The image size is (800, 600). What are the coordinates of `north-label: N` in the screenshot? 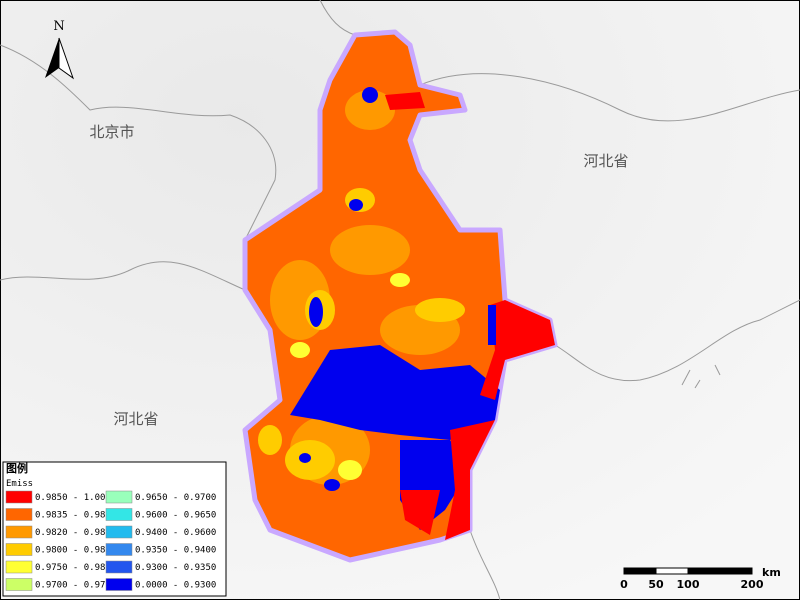 It's located at (58, 26).